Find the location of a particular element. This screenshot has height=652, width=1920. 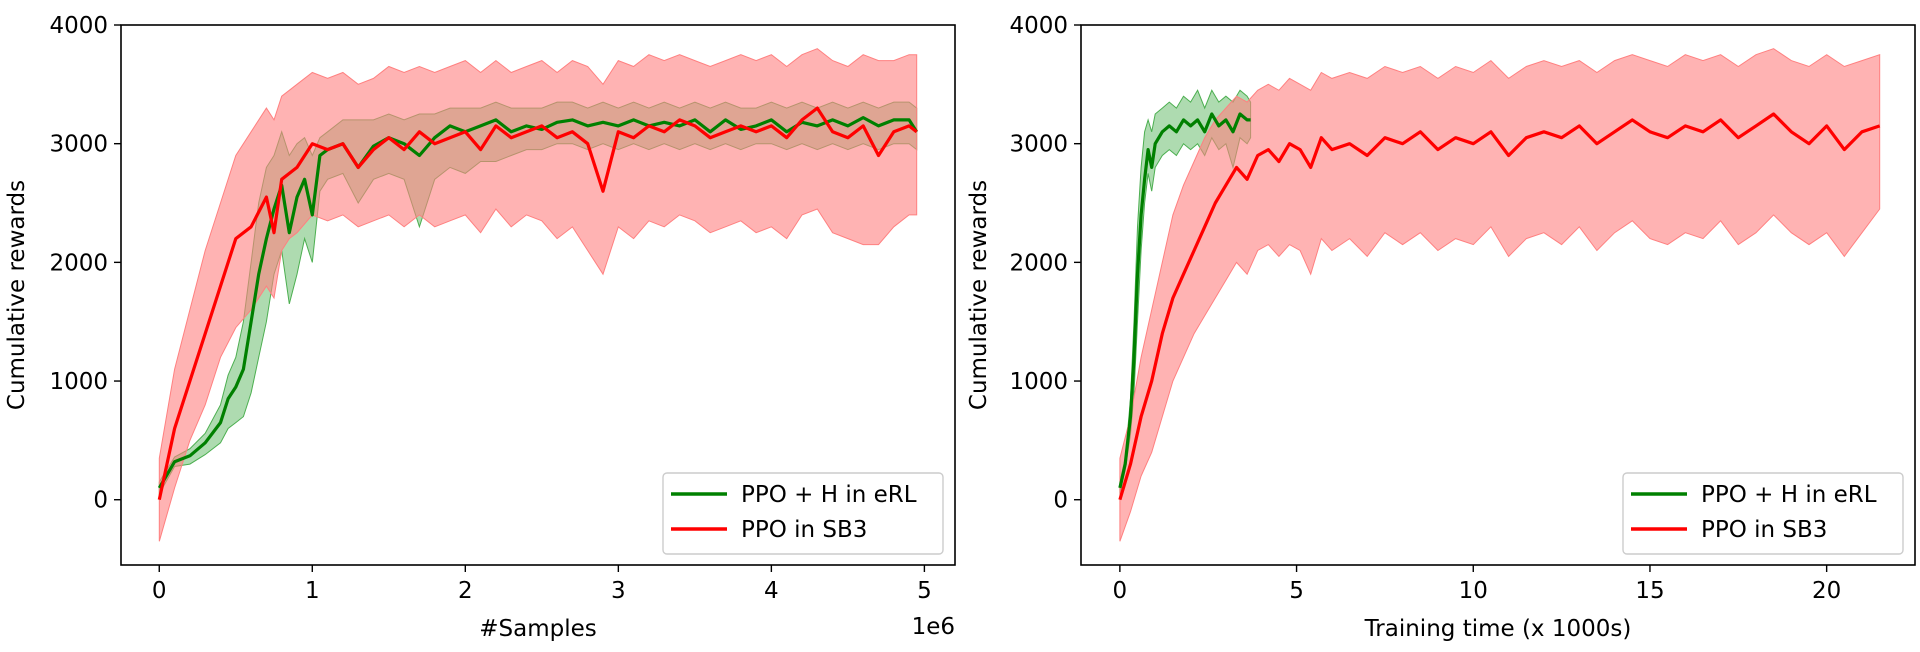

x-ticks: 0 5 10 15 20 is located at coordinates (1477, 584).